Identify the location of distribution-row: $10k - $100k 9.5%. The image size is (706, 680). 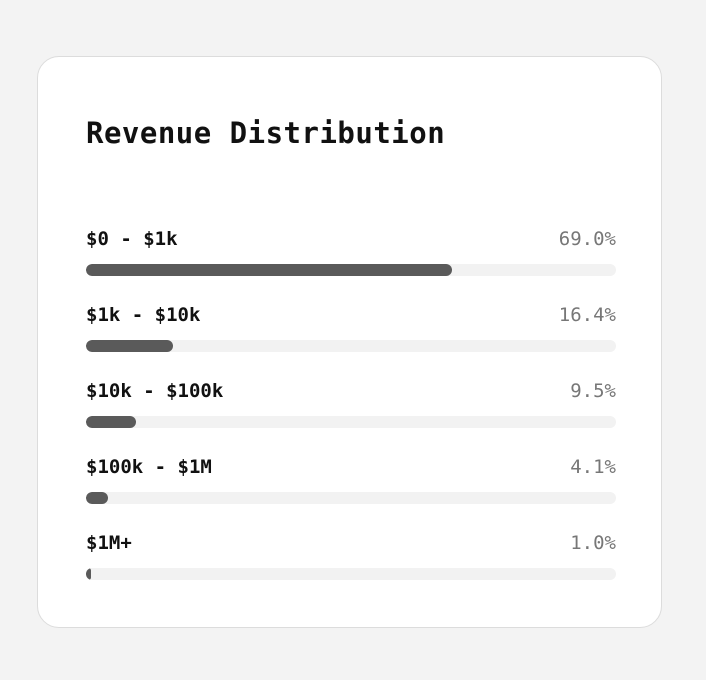
(351, 417).